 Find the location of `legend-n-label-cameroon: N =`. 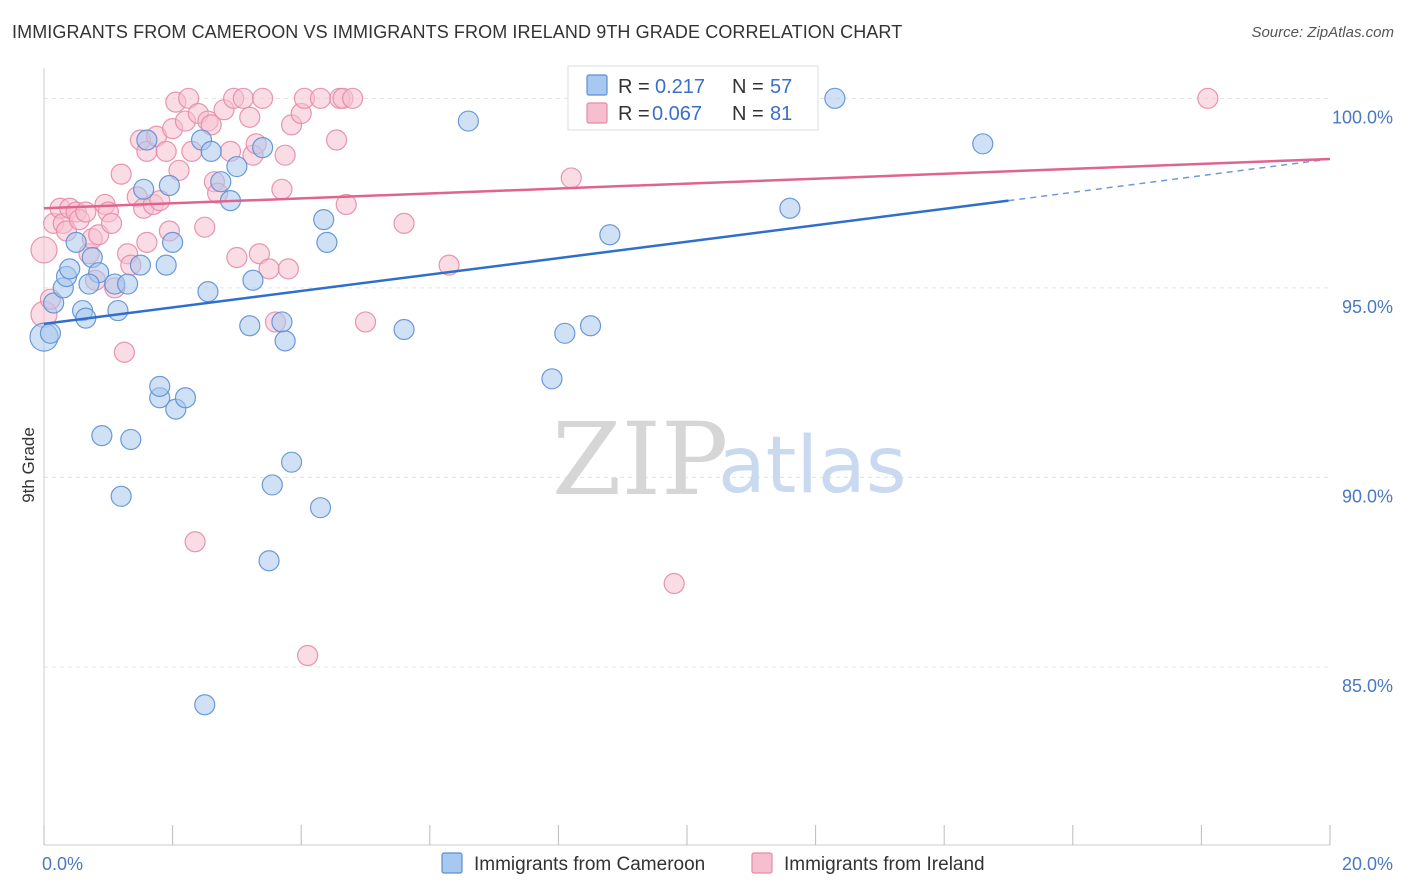

legend-n-label-cameroon: N = is located at coordinates (748, 87).